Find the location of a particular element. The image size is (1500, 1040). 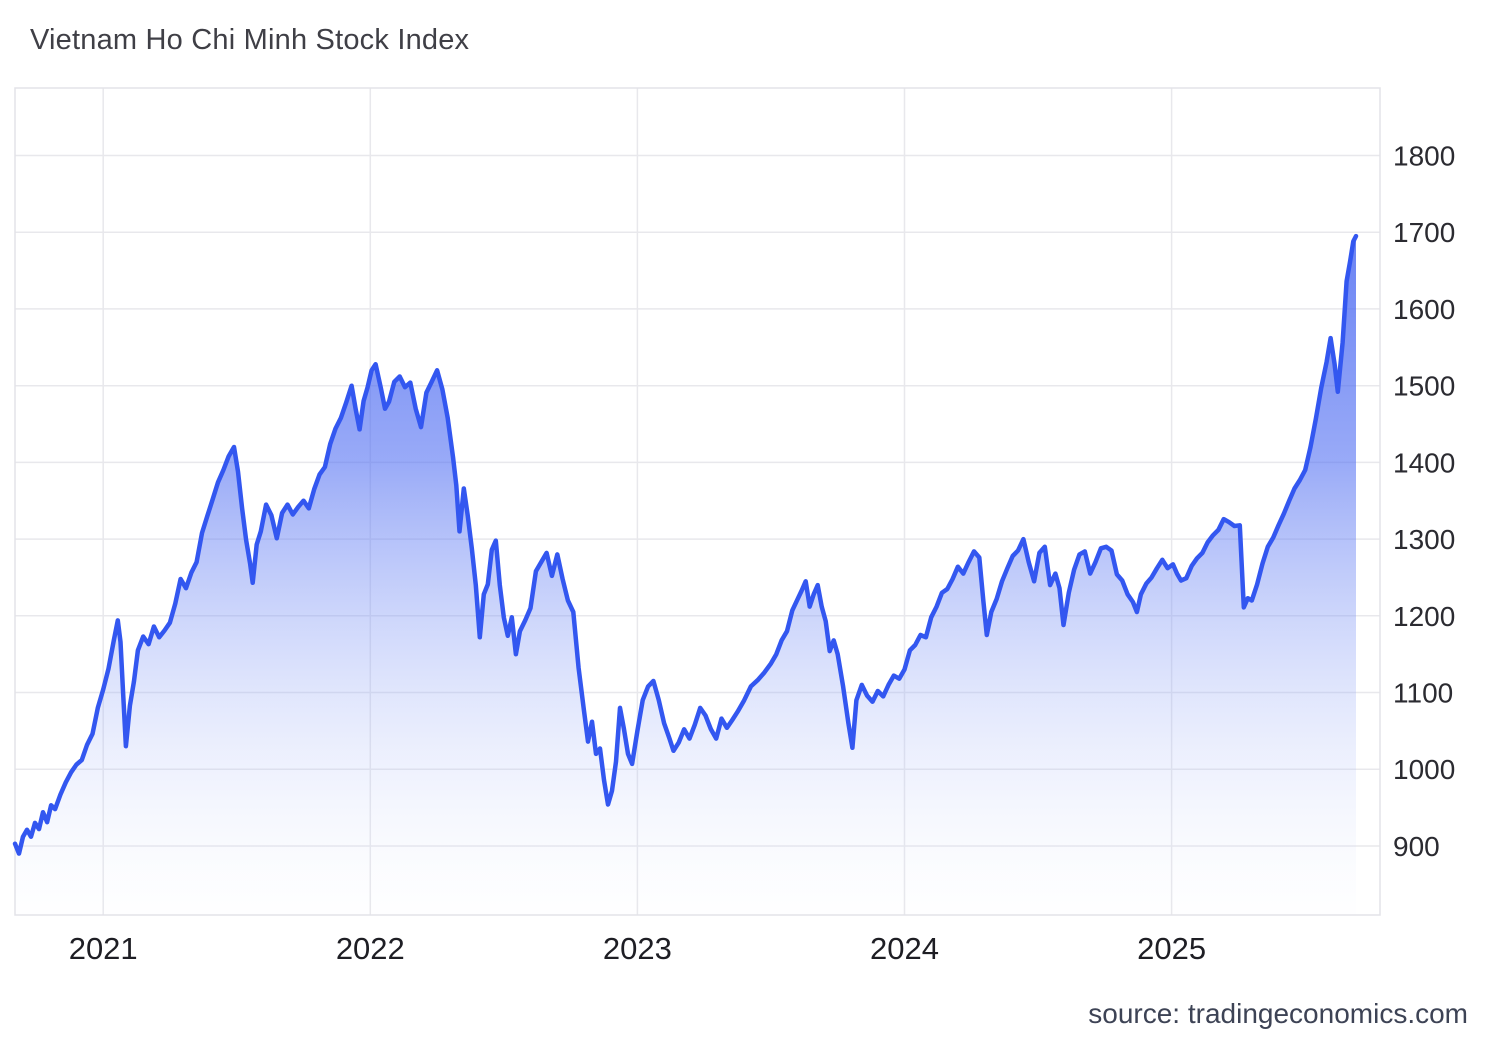

x-tick-label: 2022 is located at coordinates (370, 948).